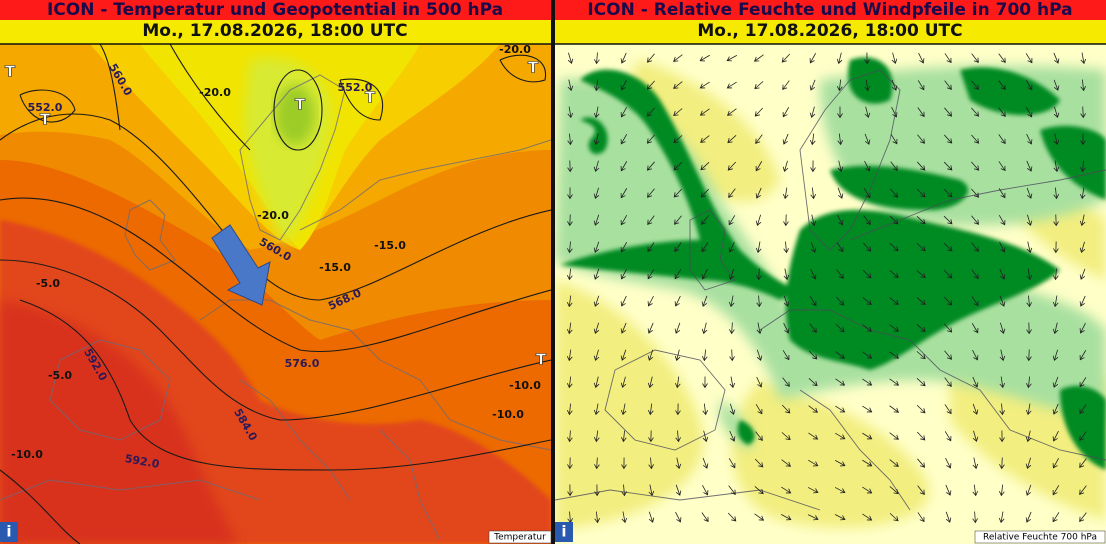 This screenshot has height=548, width=1106. What do you see at coordinates (302, 363) in the screenshot?
I see `contour-label: 576.0` at bounding box center [302, 363].